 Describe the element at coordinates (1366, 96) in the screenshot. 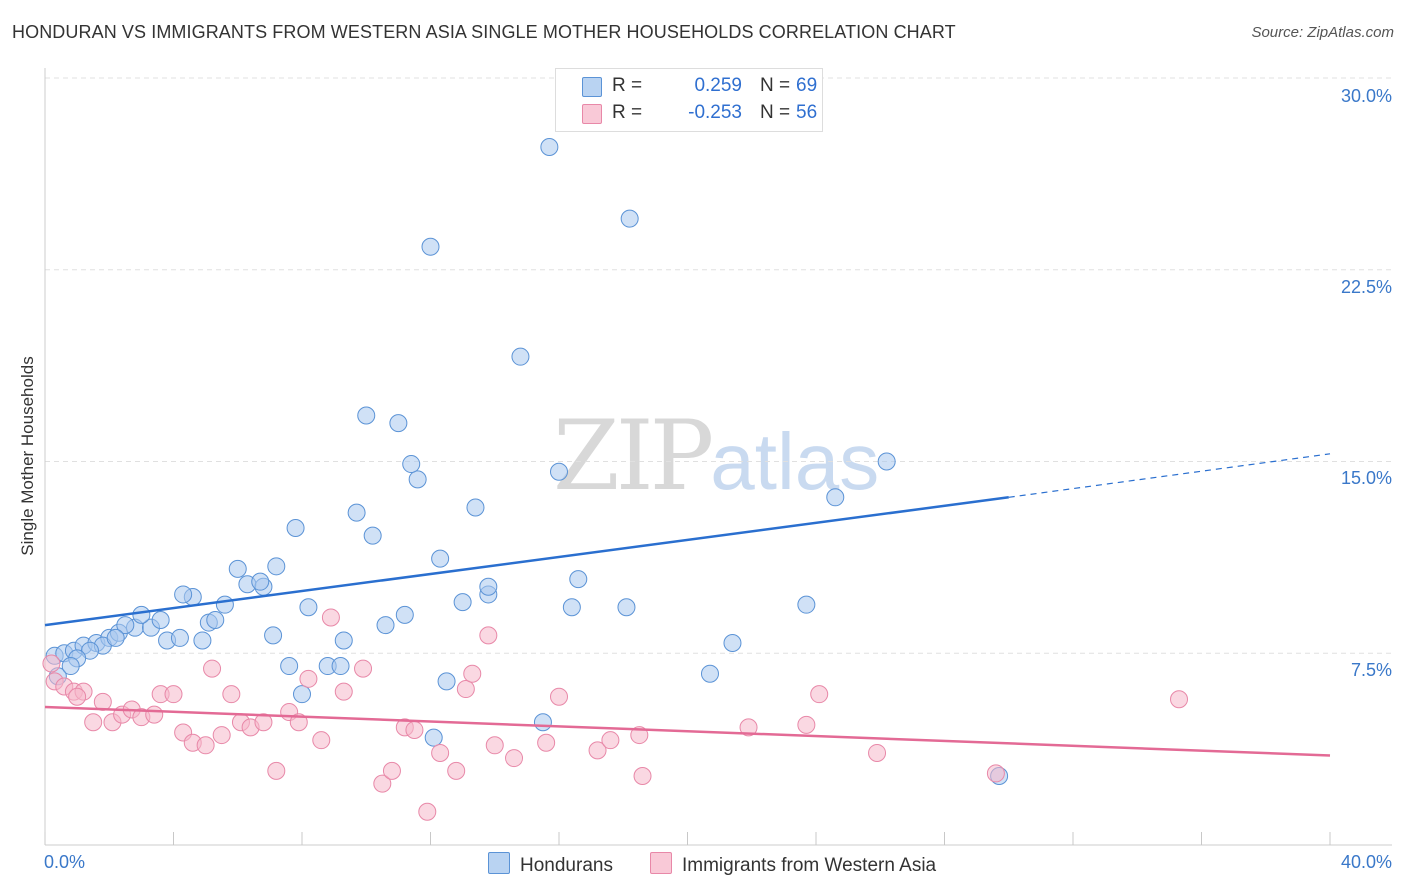

I see `y-tick-label-30: 30.0%` at that location.